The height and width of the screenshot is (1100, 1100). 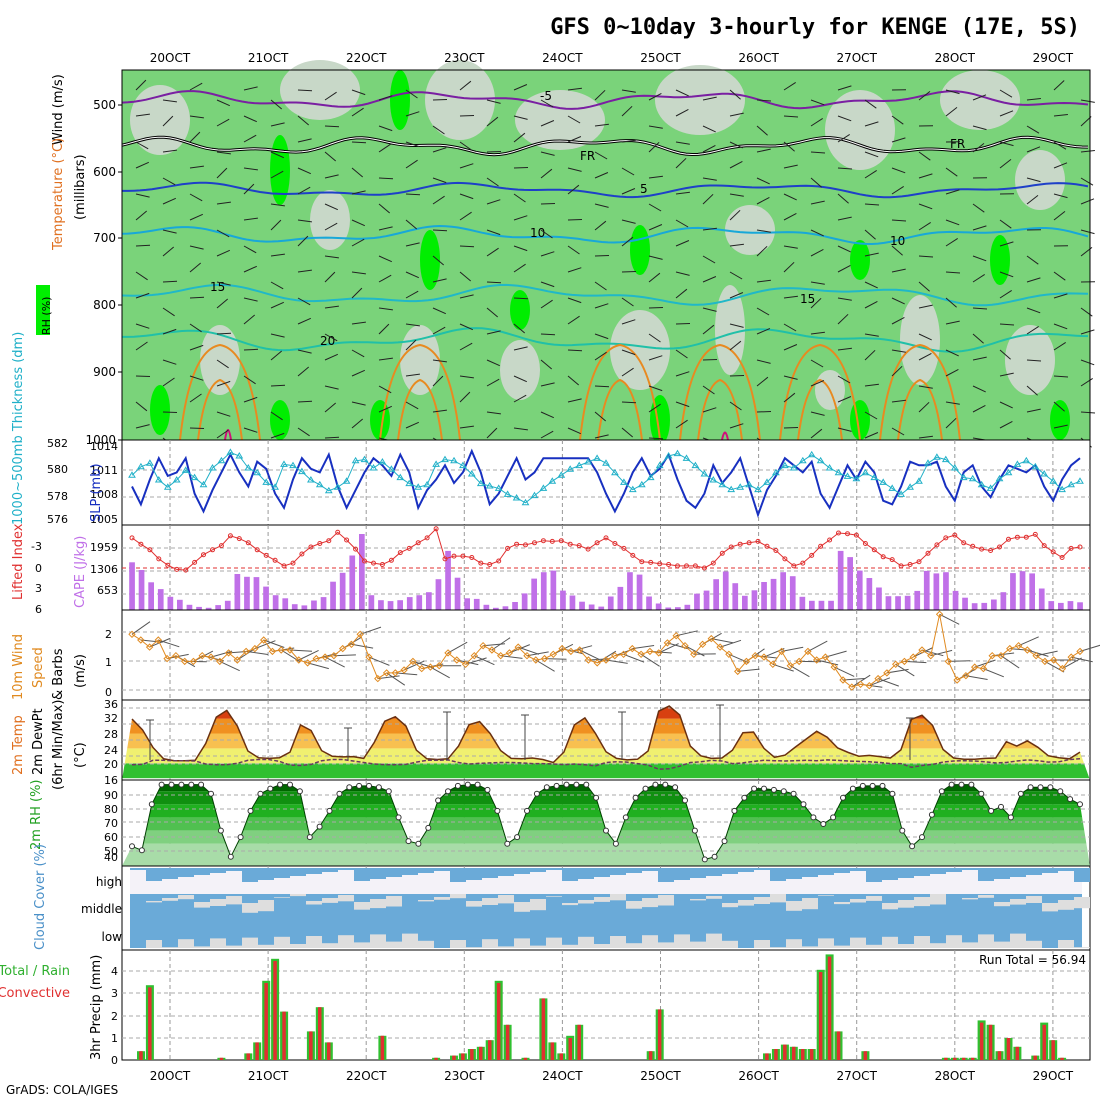 I want to click on precip-conv-label: Convective, so click(x=35, y=993).